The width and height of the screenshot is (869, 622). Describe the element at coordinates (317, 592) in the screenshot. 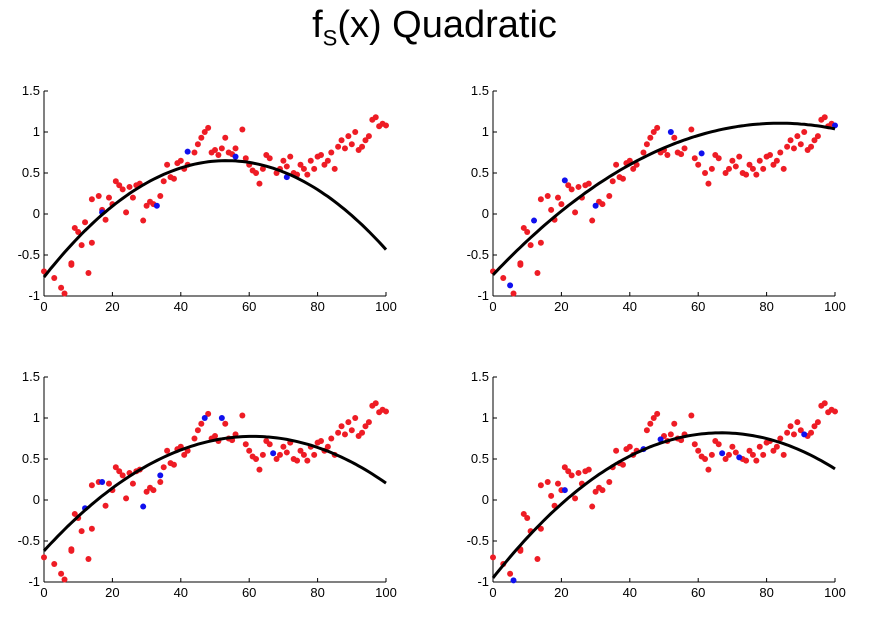

I see `x-tick-label: 80` at that location.